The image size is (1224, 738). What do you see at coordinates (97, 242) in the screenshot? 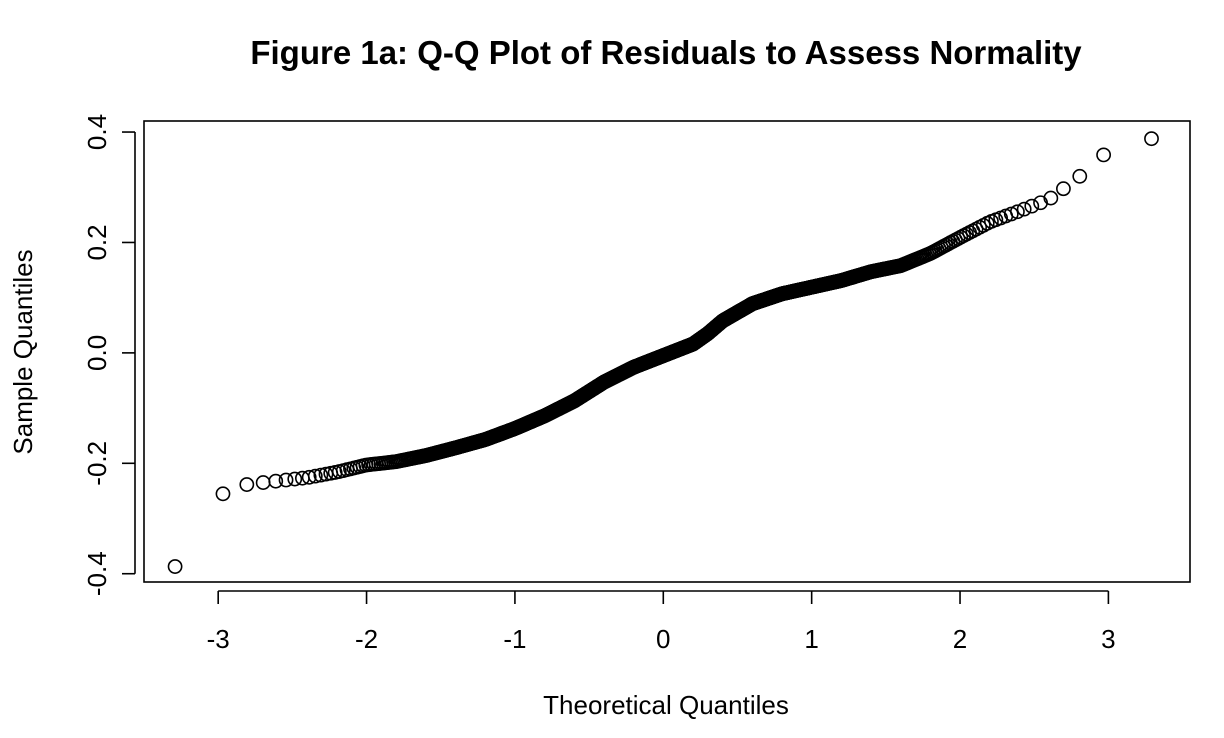
I see `y-tick-label: 0.2` at bounding box center [97, 242].